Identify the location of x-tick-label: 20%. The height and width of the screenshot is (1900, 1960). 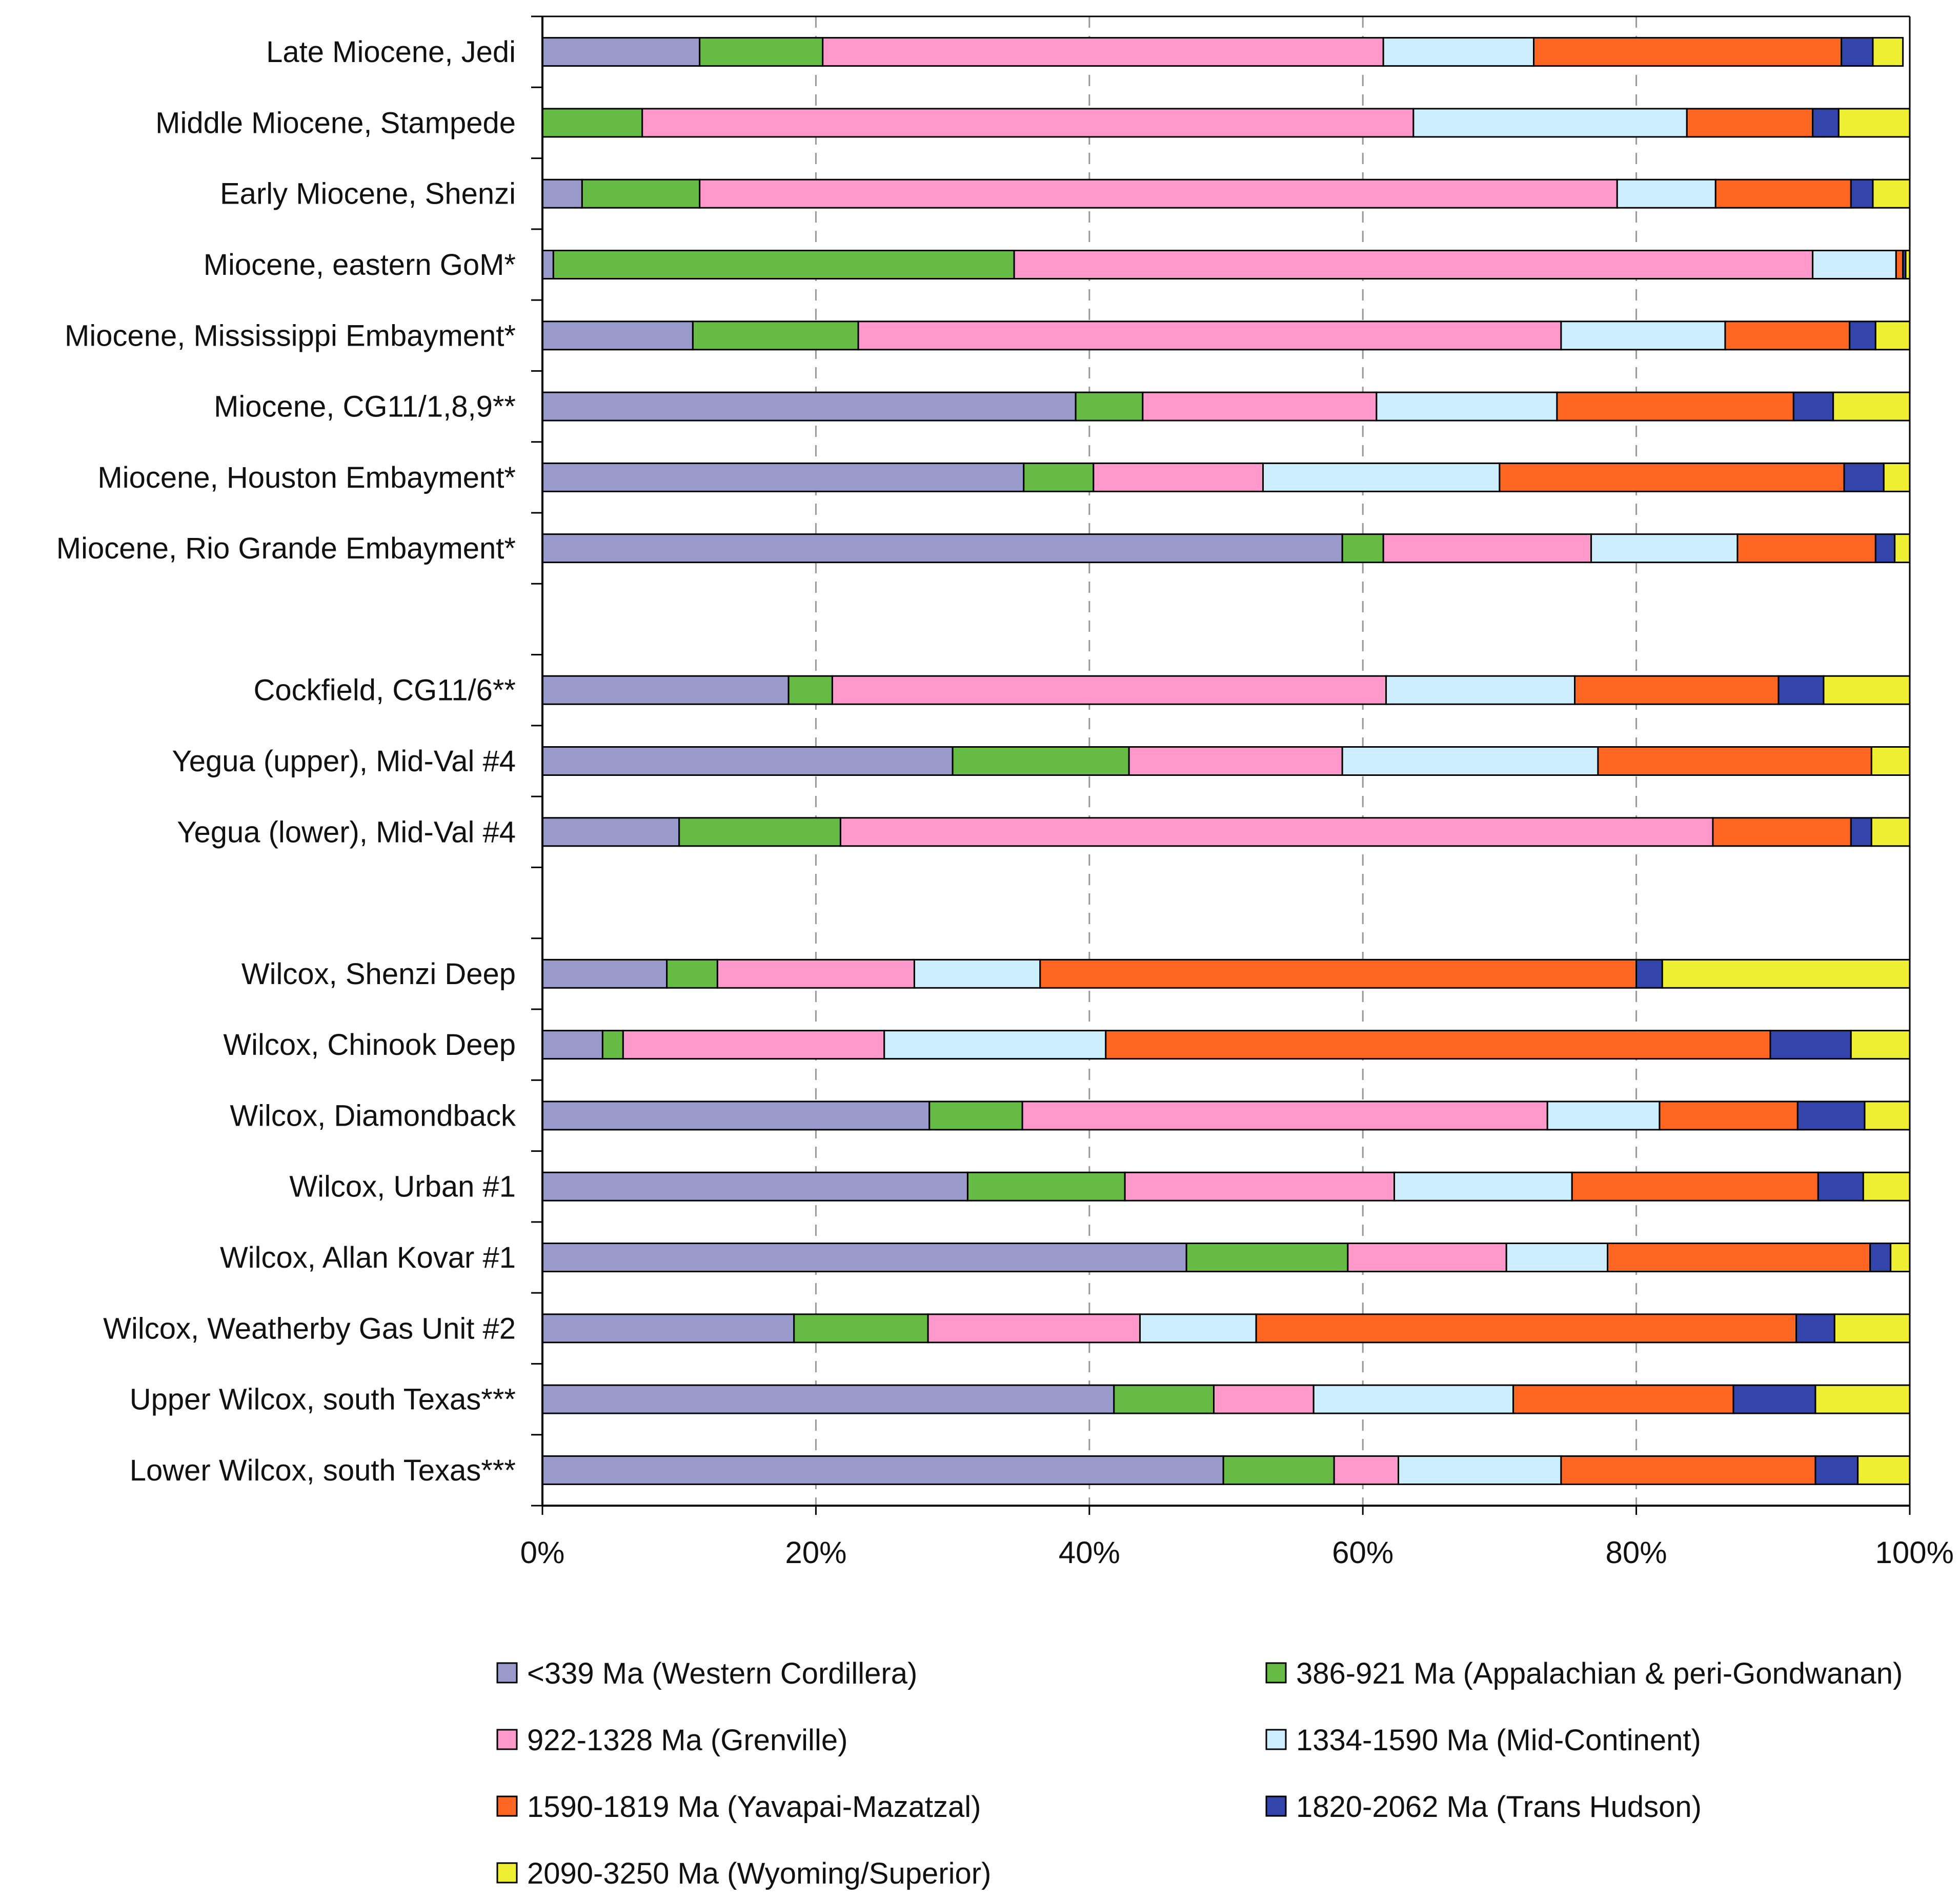
(815, 1552).